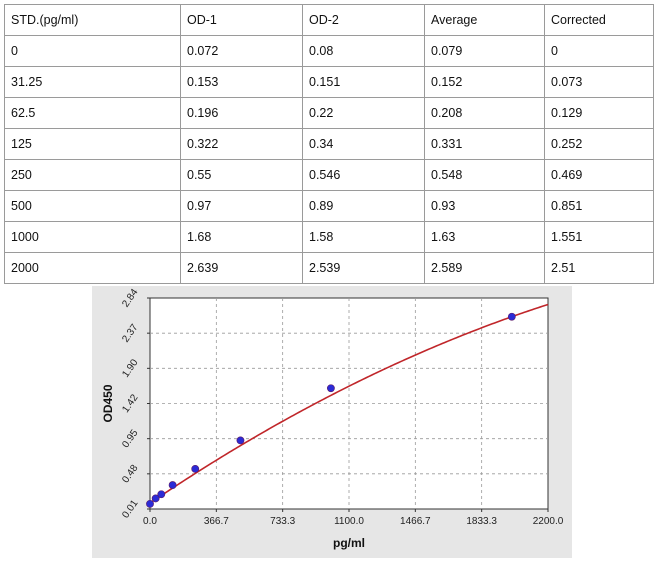  I want to click on table-cell: 0.151, so click(363, 82).